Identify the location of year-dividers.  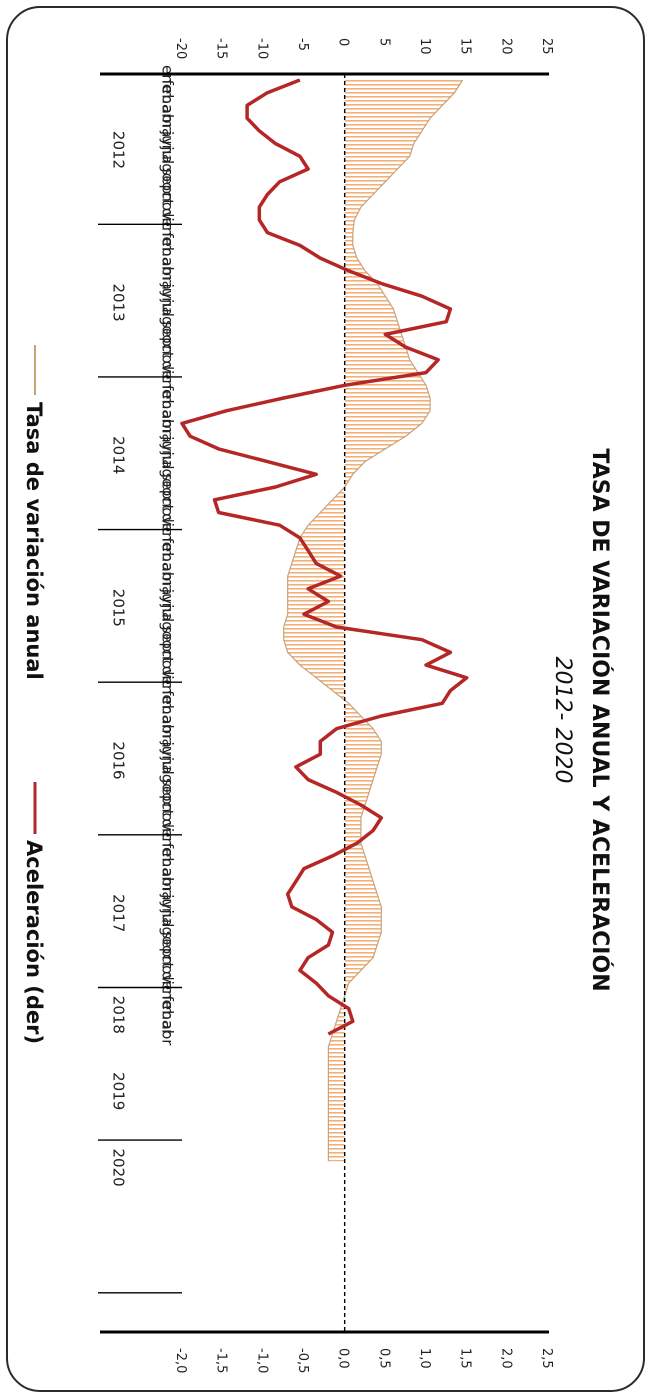
(140, 758).